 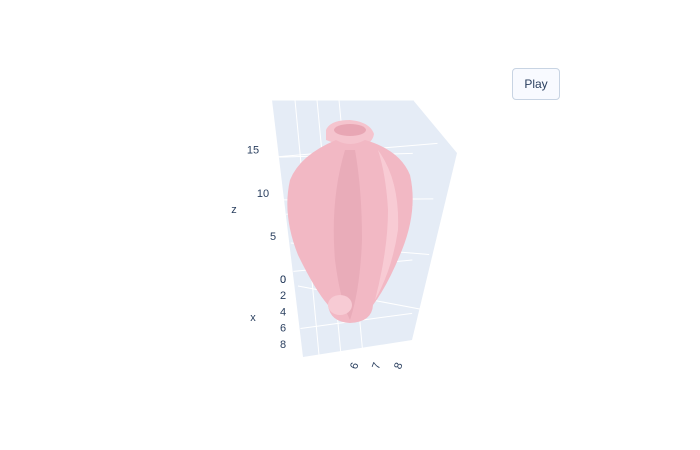 I want to click on y-tick-label: 7, so click(x=376, y=366).